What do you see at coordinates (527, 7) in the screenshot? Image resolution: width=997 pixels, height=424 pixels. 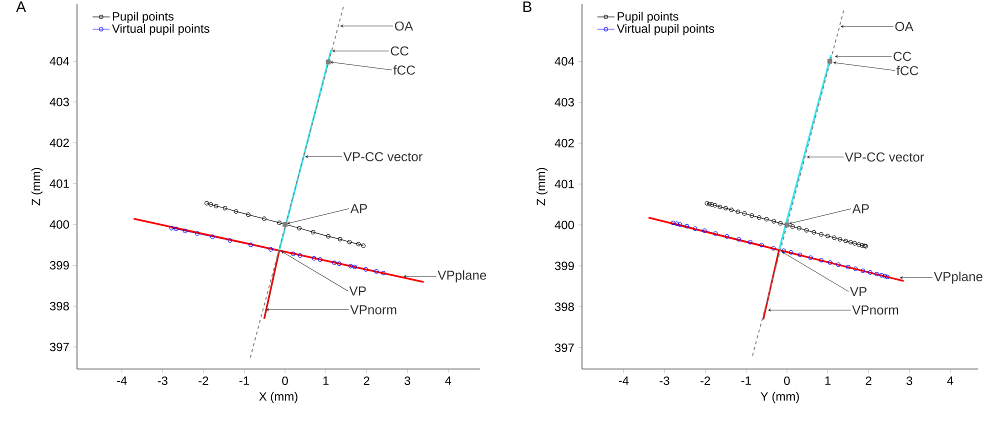 I see `chart-title: B` at bounding box center [527, 7].